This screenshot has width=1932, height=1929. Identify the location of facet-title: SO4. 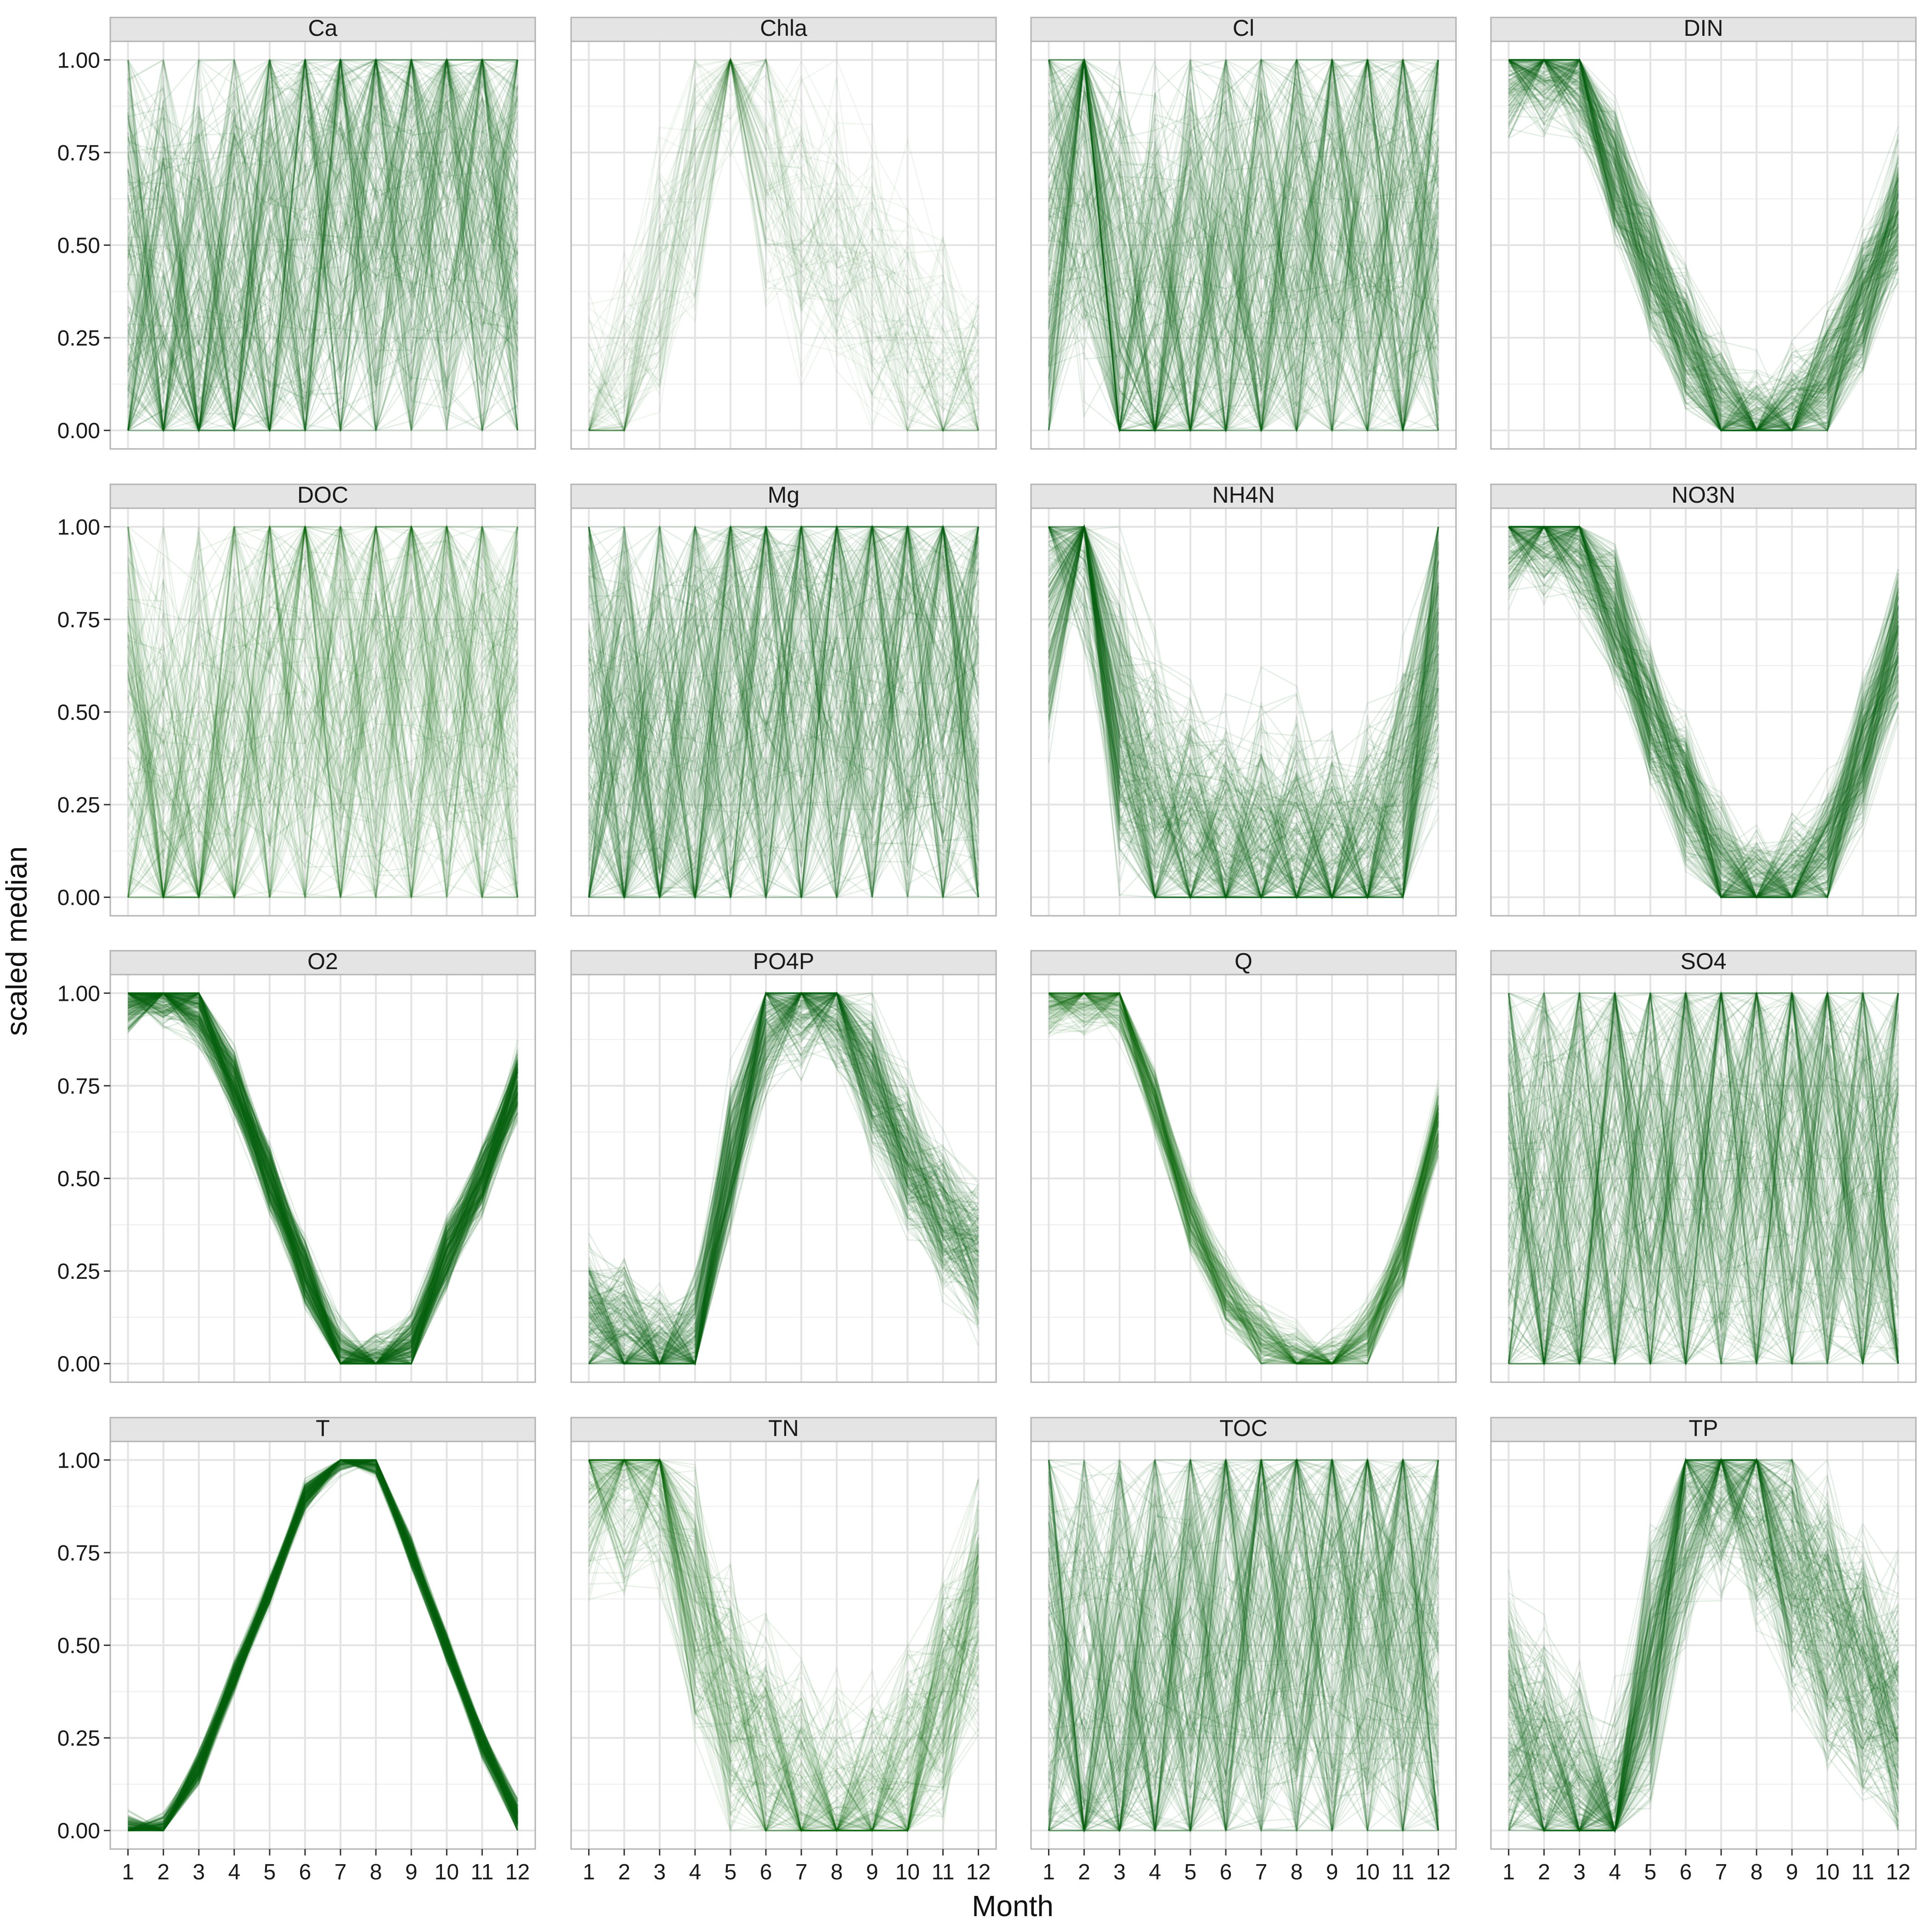
(1703, 961).